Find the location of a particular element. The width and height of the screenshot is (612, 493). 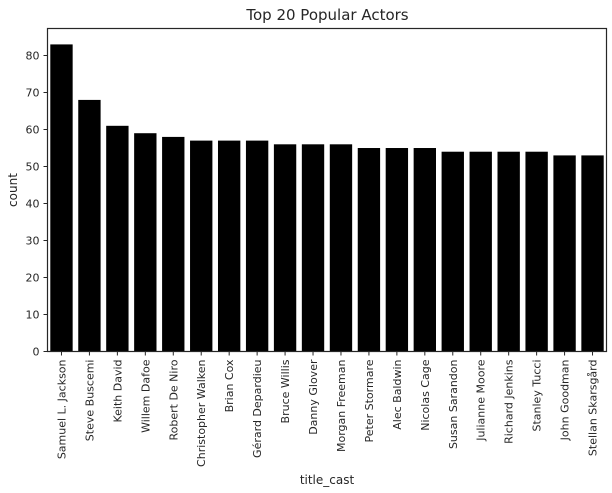

x-tick-label-10: Morgan Freeman is located at coordinates (341, 405).